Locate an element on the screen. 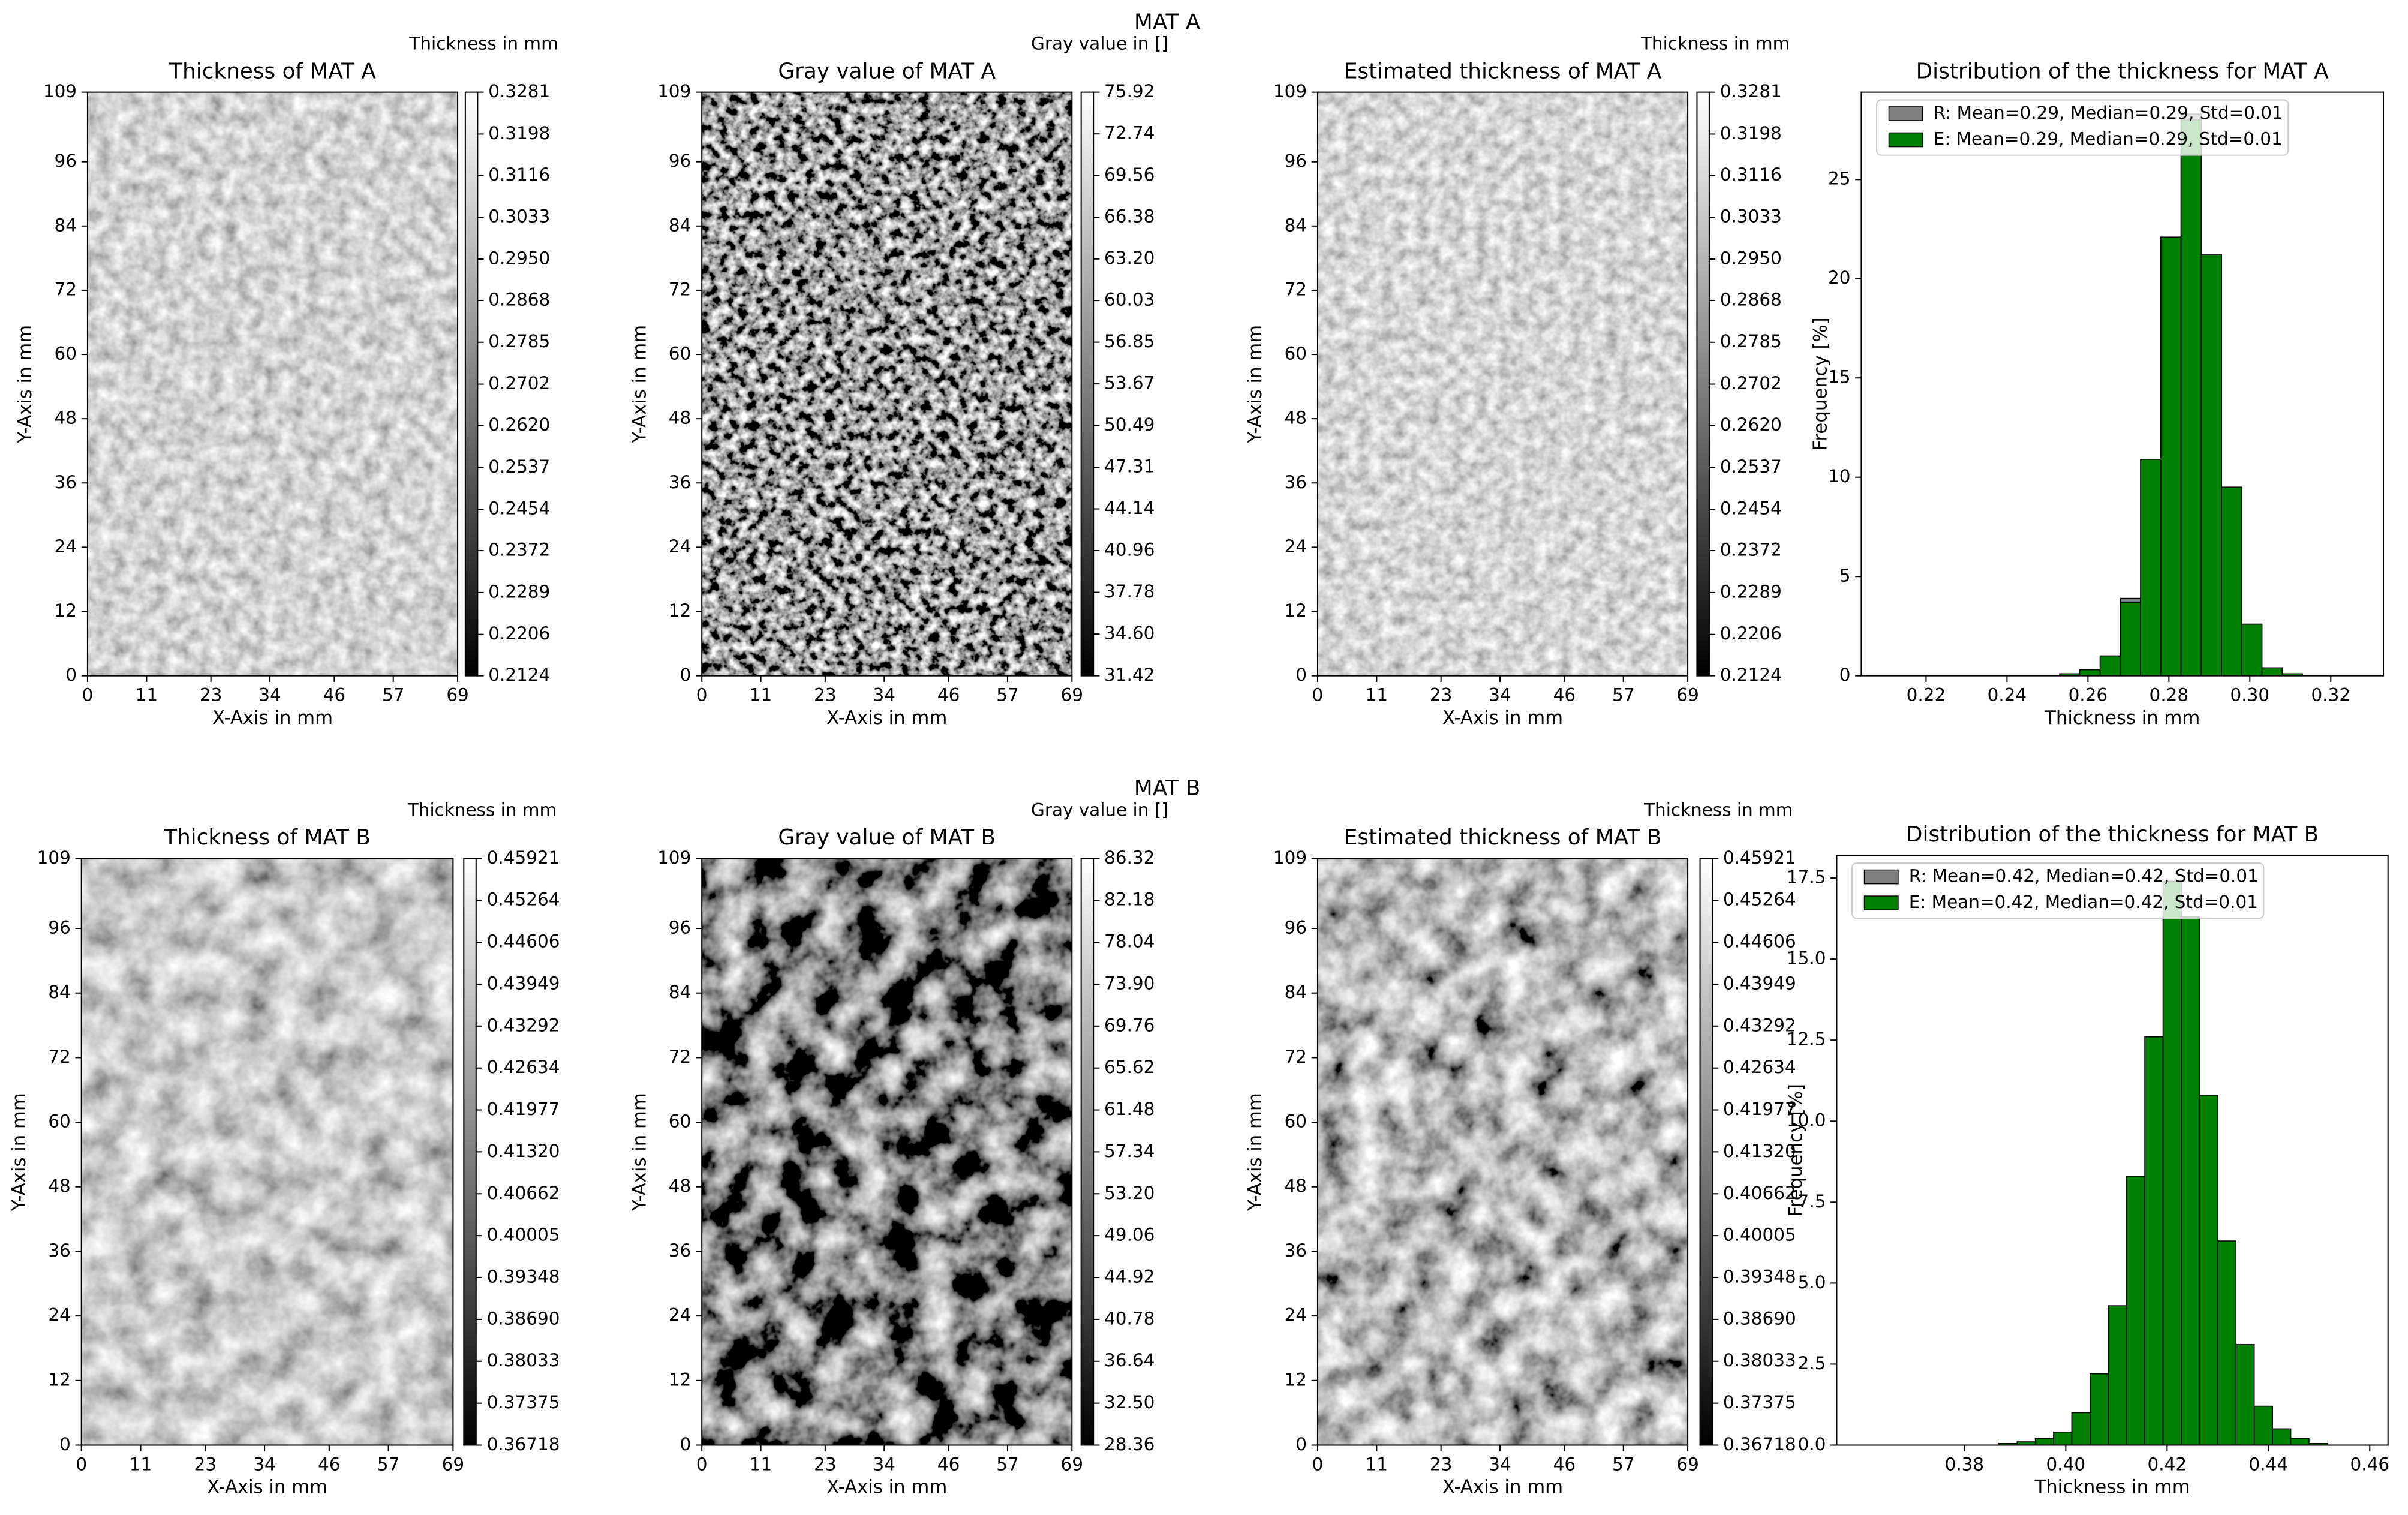 The height and width of the screenshot is (1515, 2408). colorbar-tick-label: 0.43292 is located at coordinates (523, 1025).